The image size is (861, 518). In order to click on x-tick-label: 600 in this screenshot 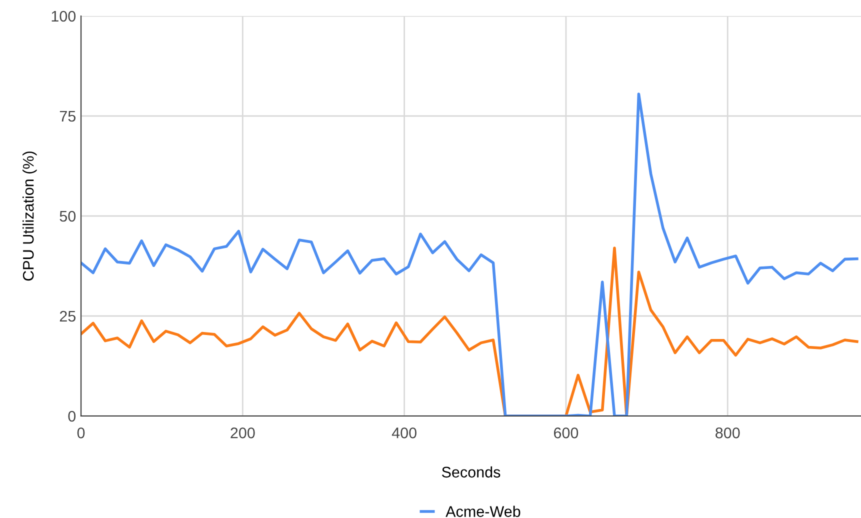, I will do `click(566, 433)`.